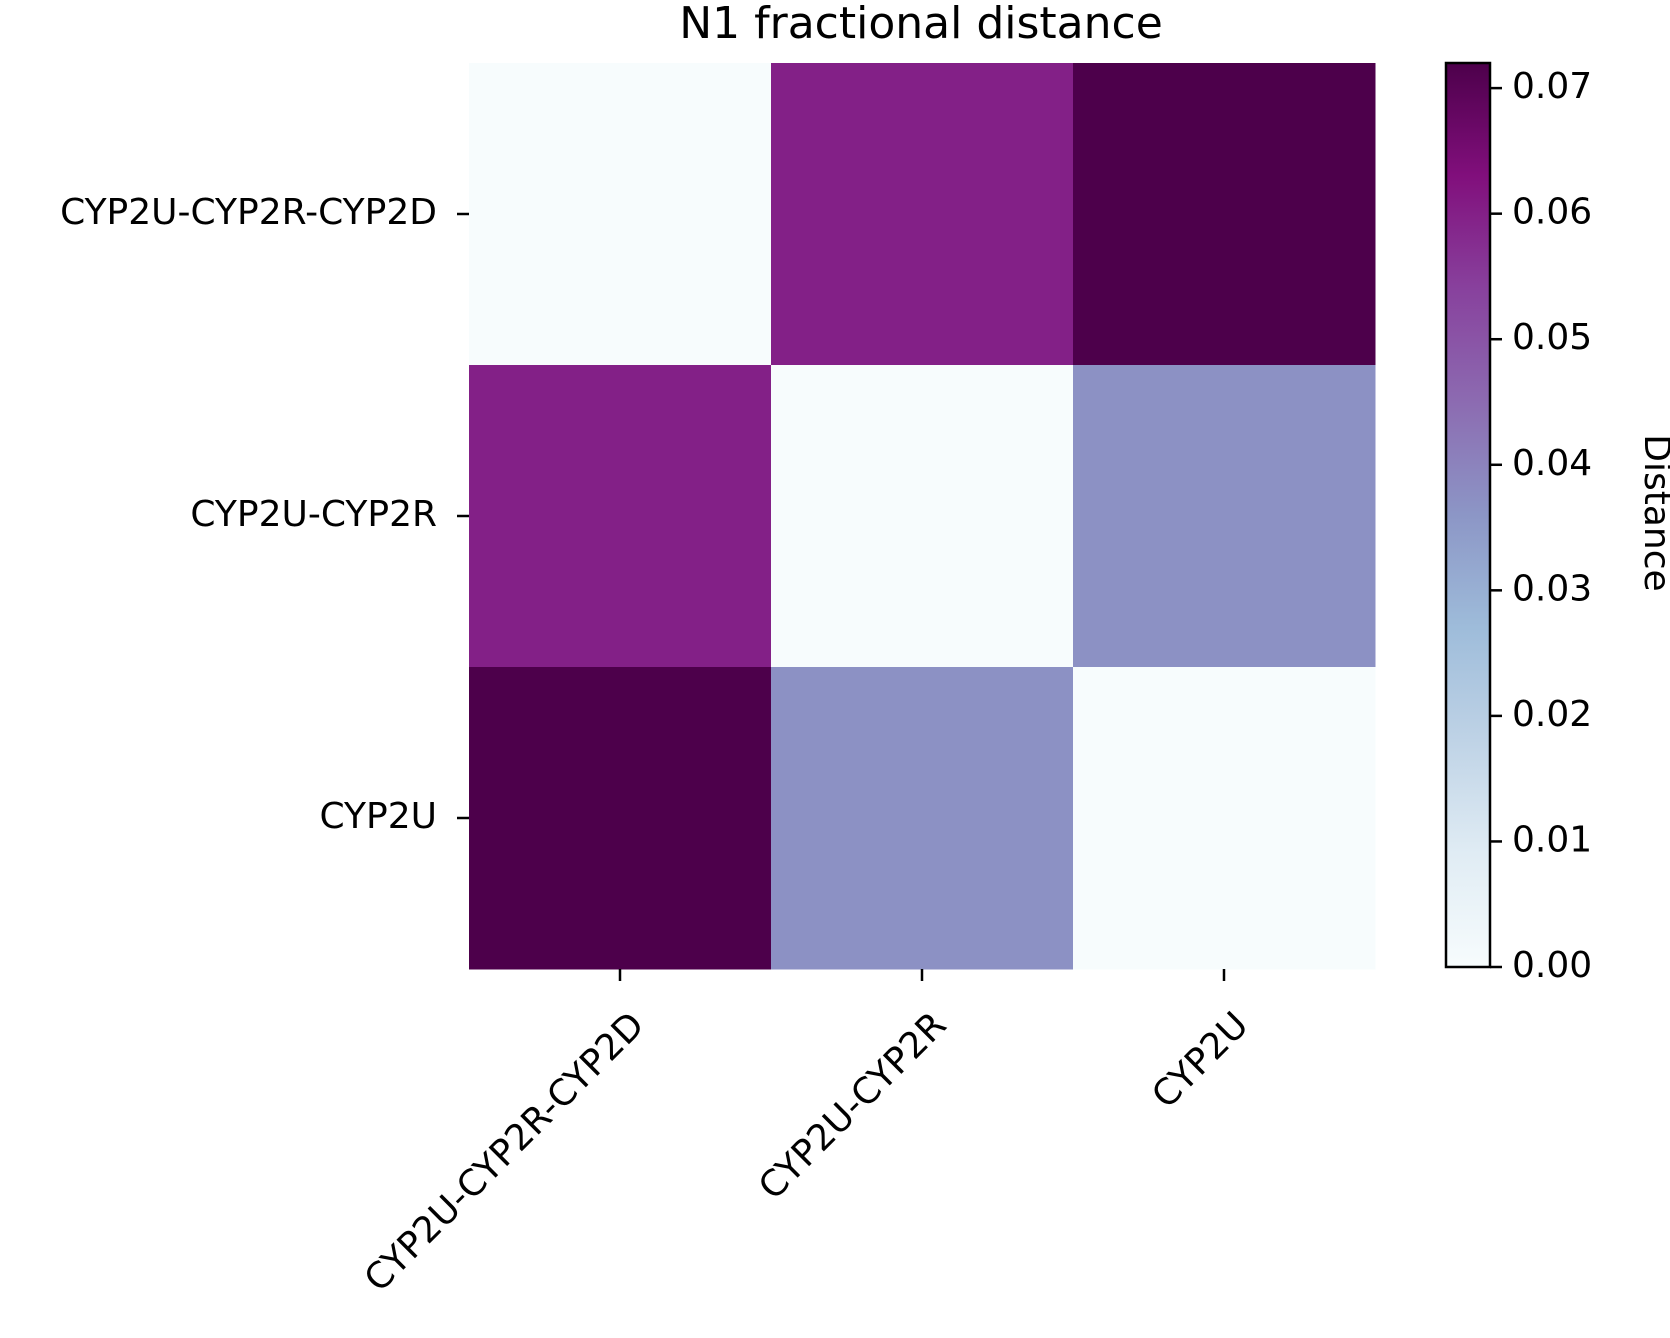 This screenshot has height=1338, width=1670. Describe the element at coordinates (1552, 588) in the screenshot. I see `colorbar-tick-label: 0.03` at that location.